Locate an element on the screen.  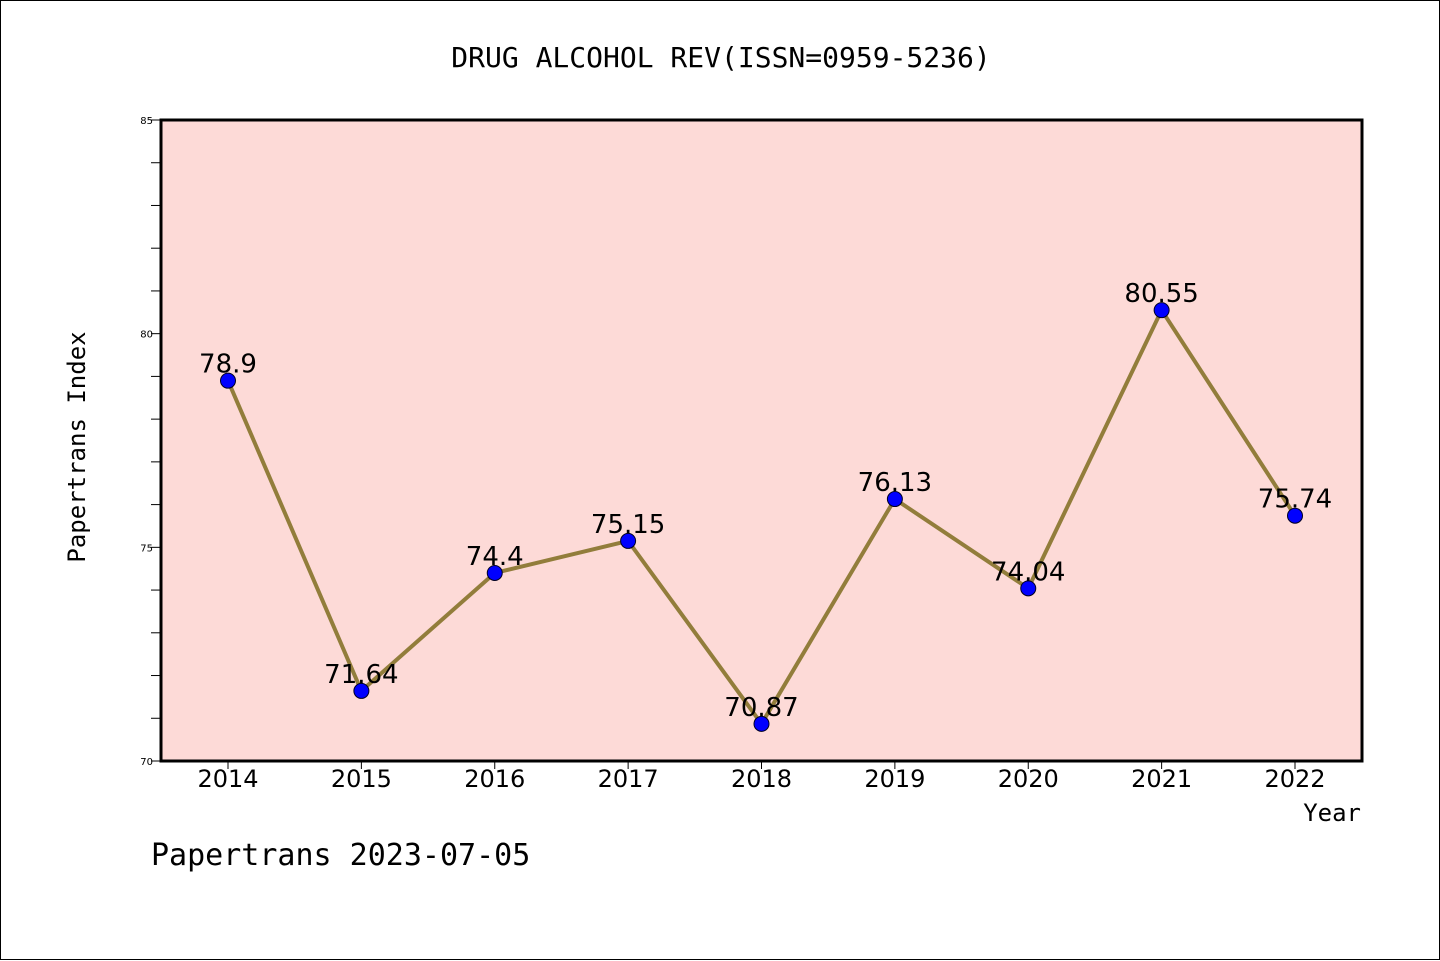
y-tick-label: 70 is located at coordinates (146, 762).